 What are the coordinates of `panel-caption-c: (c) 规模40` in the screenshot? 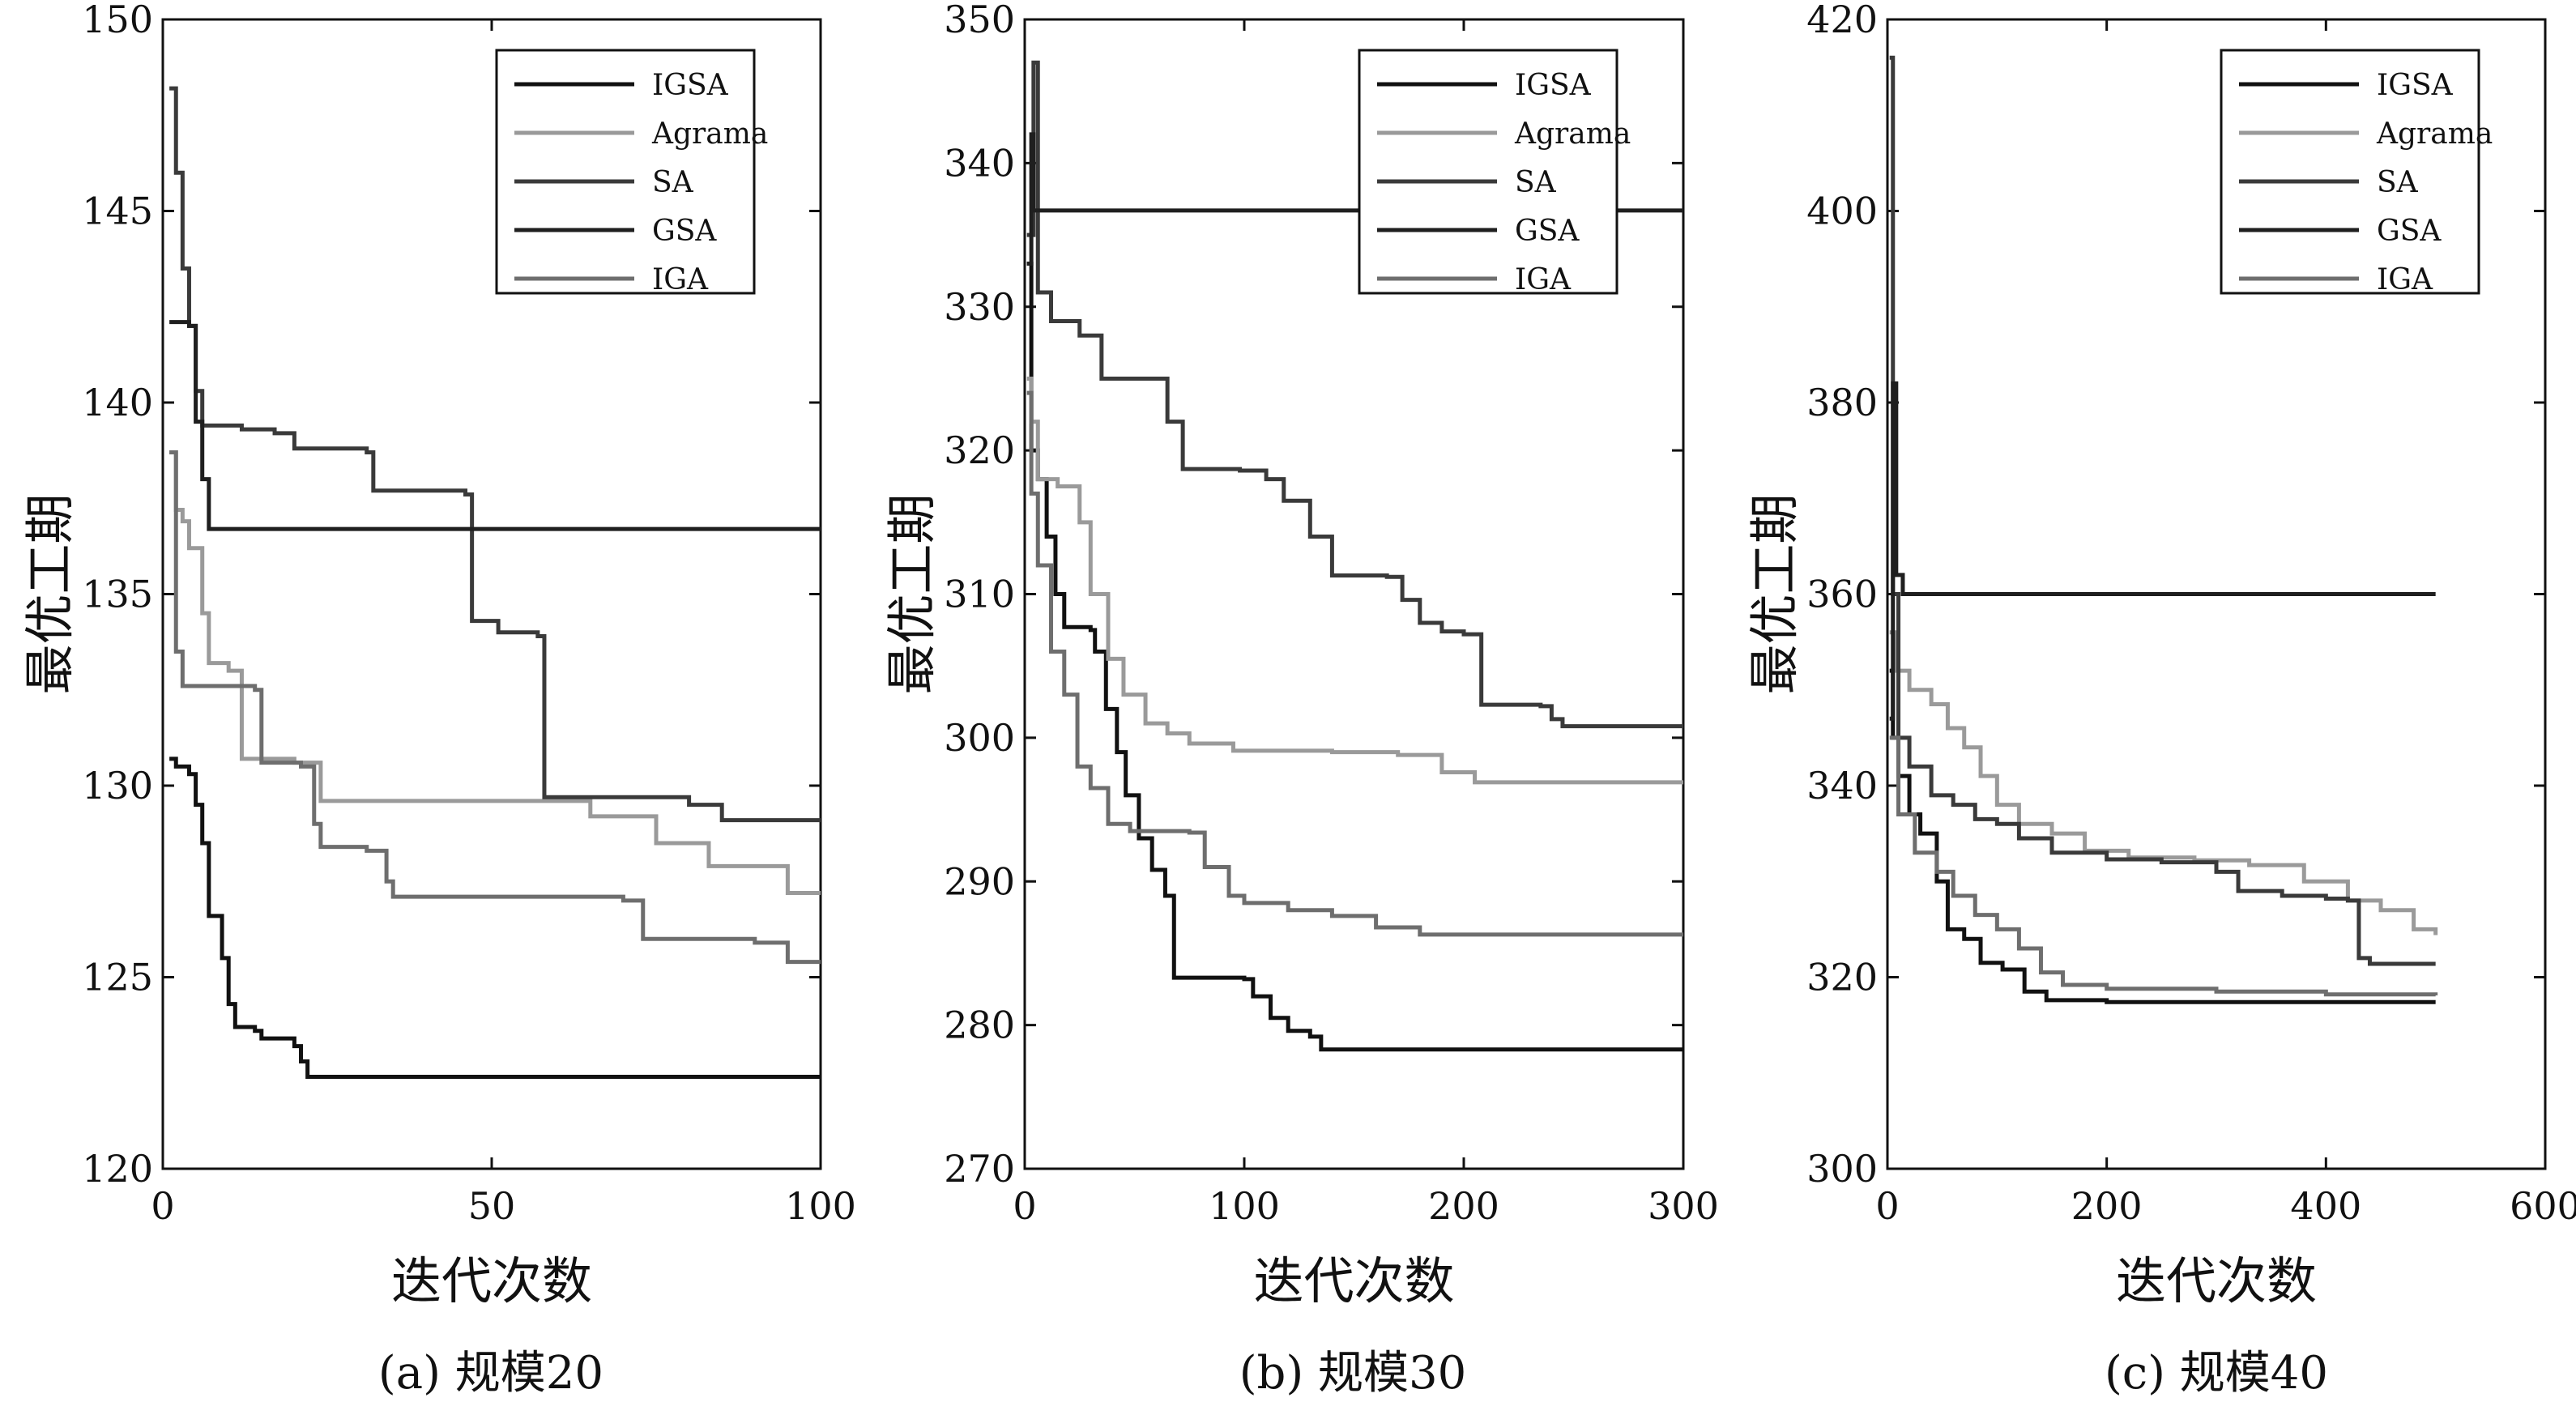 It's located at (2216, 1373).